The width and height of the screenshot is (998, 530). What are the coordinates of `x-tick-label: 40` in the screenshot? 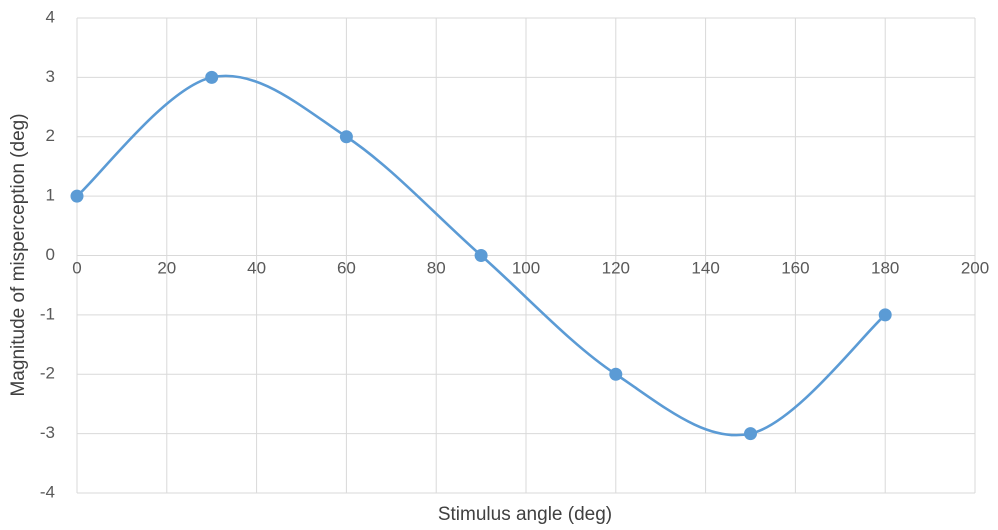 It's located at (256, 268).